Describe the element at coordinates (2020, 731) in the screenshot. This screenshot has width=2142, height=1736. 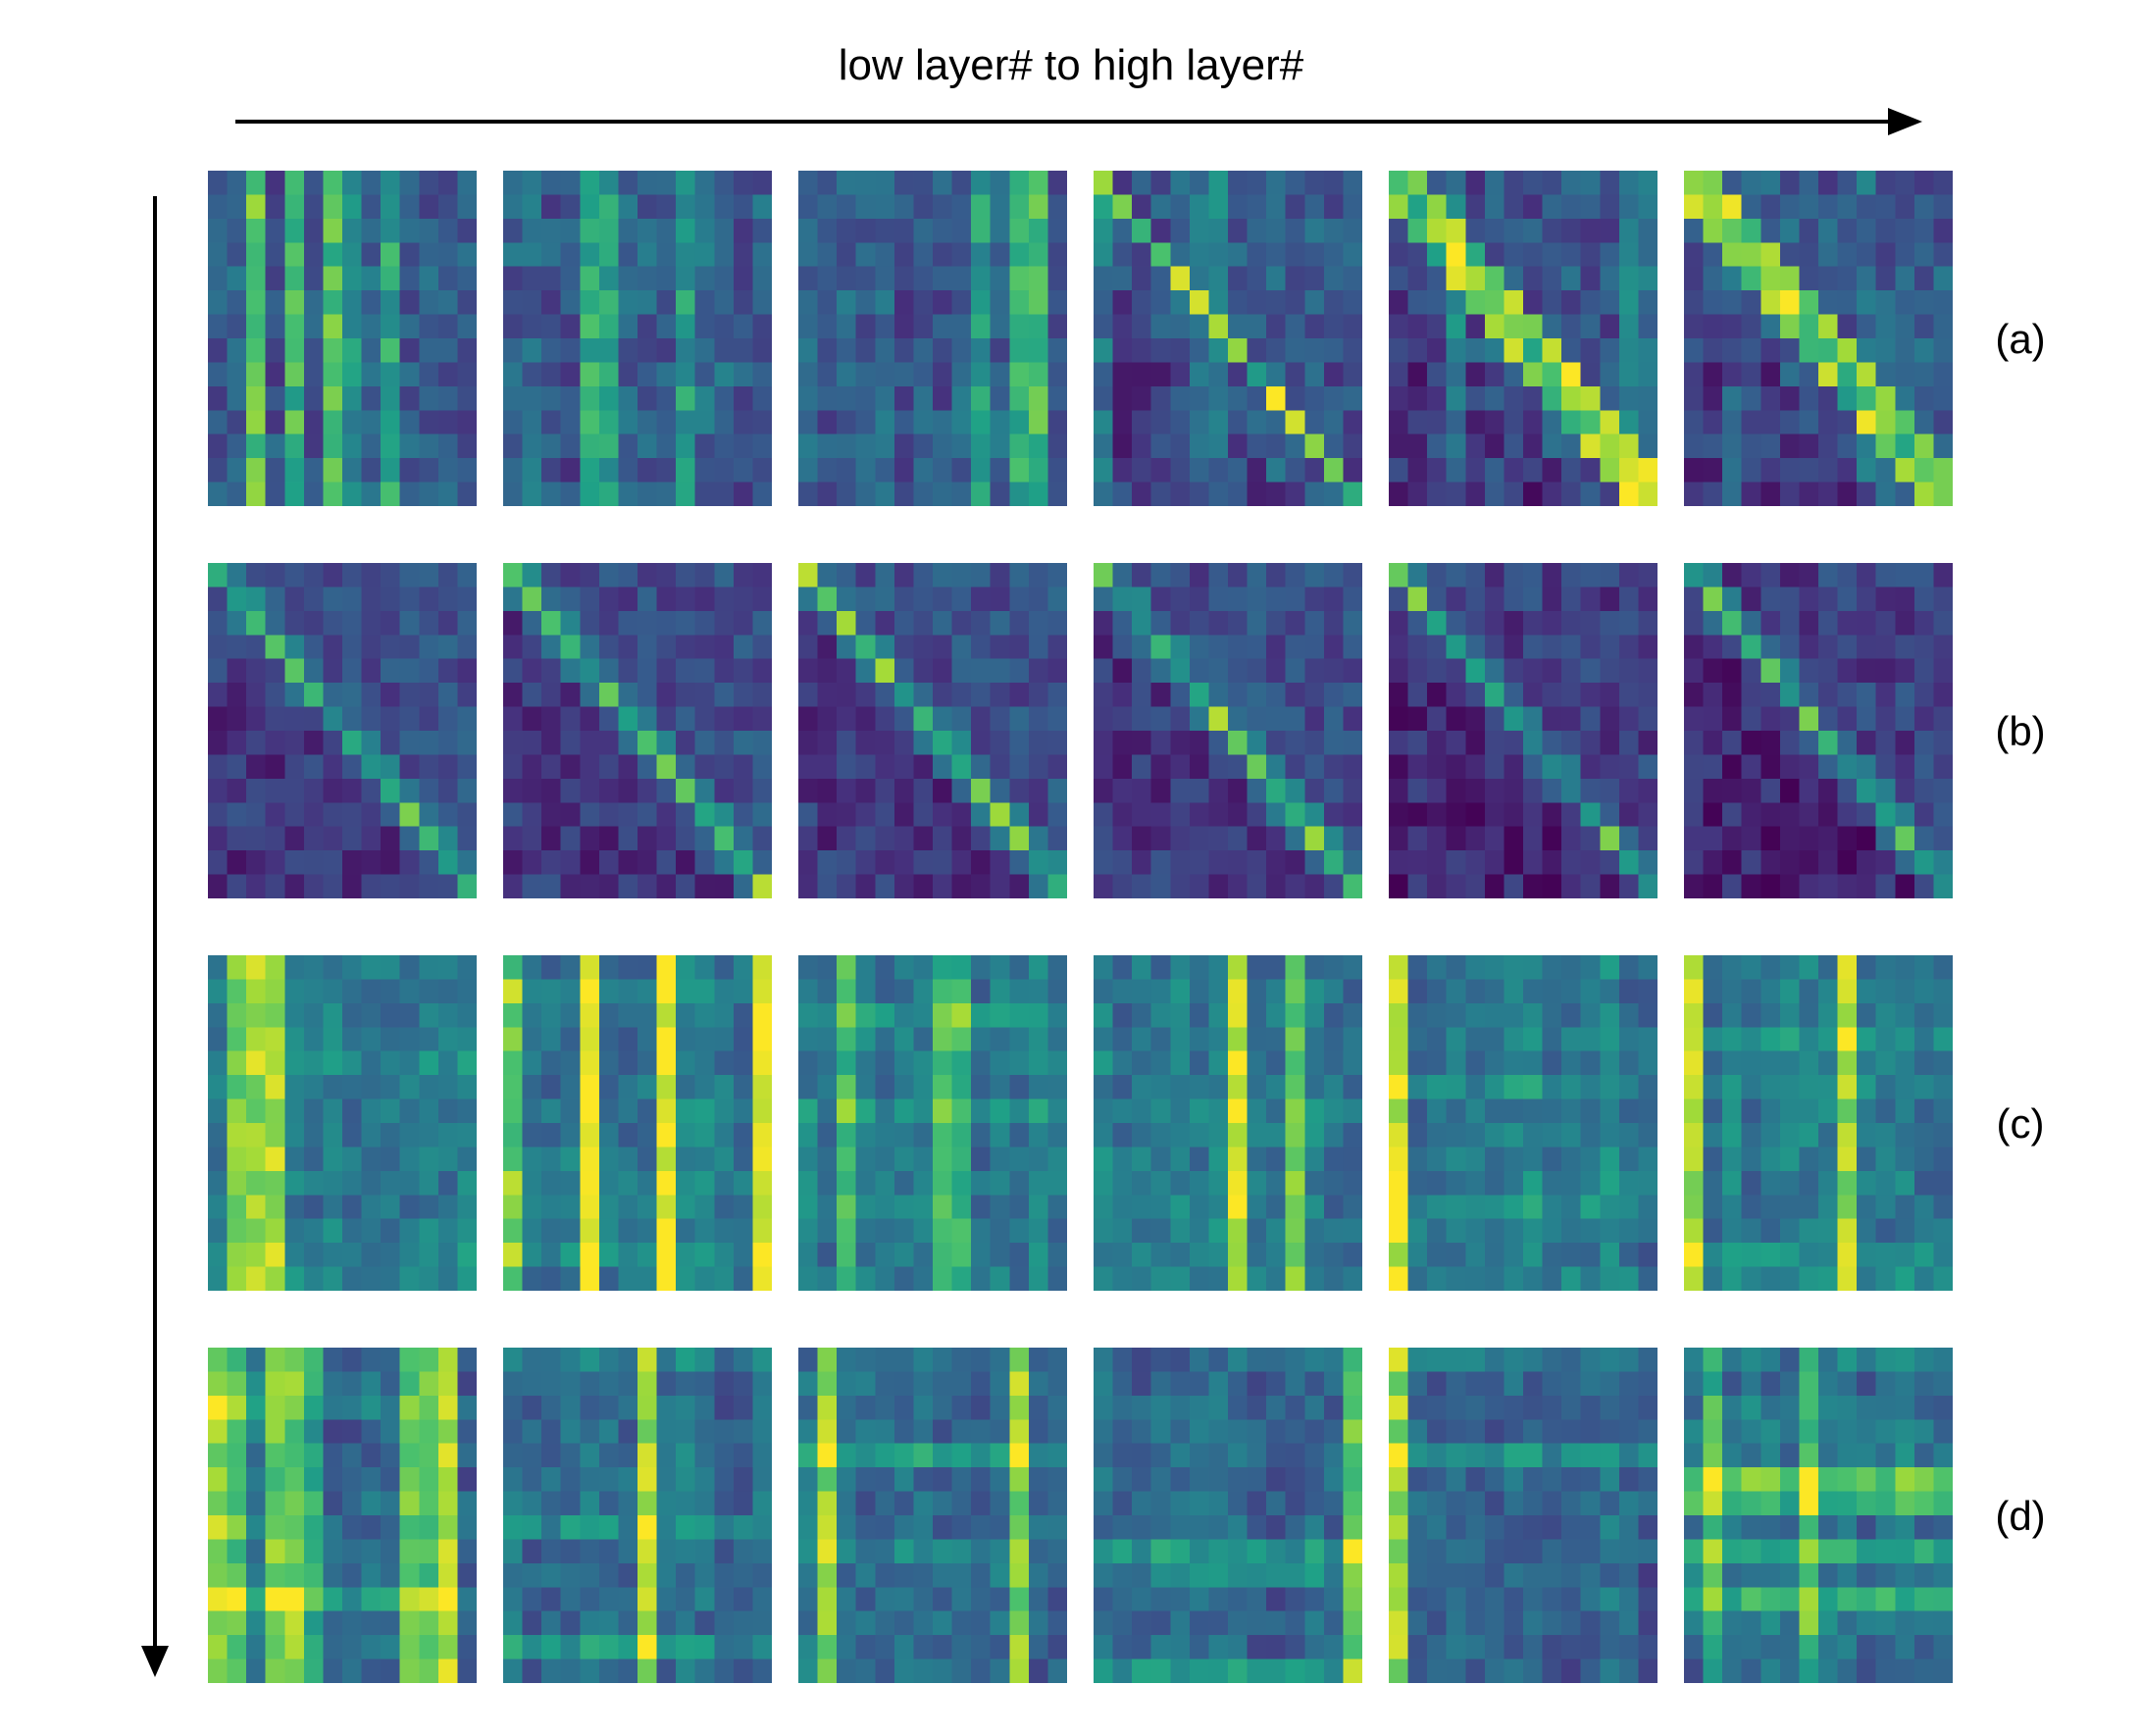
I see `row-label-b: (b)` at that location.